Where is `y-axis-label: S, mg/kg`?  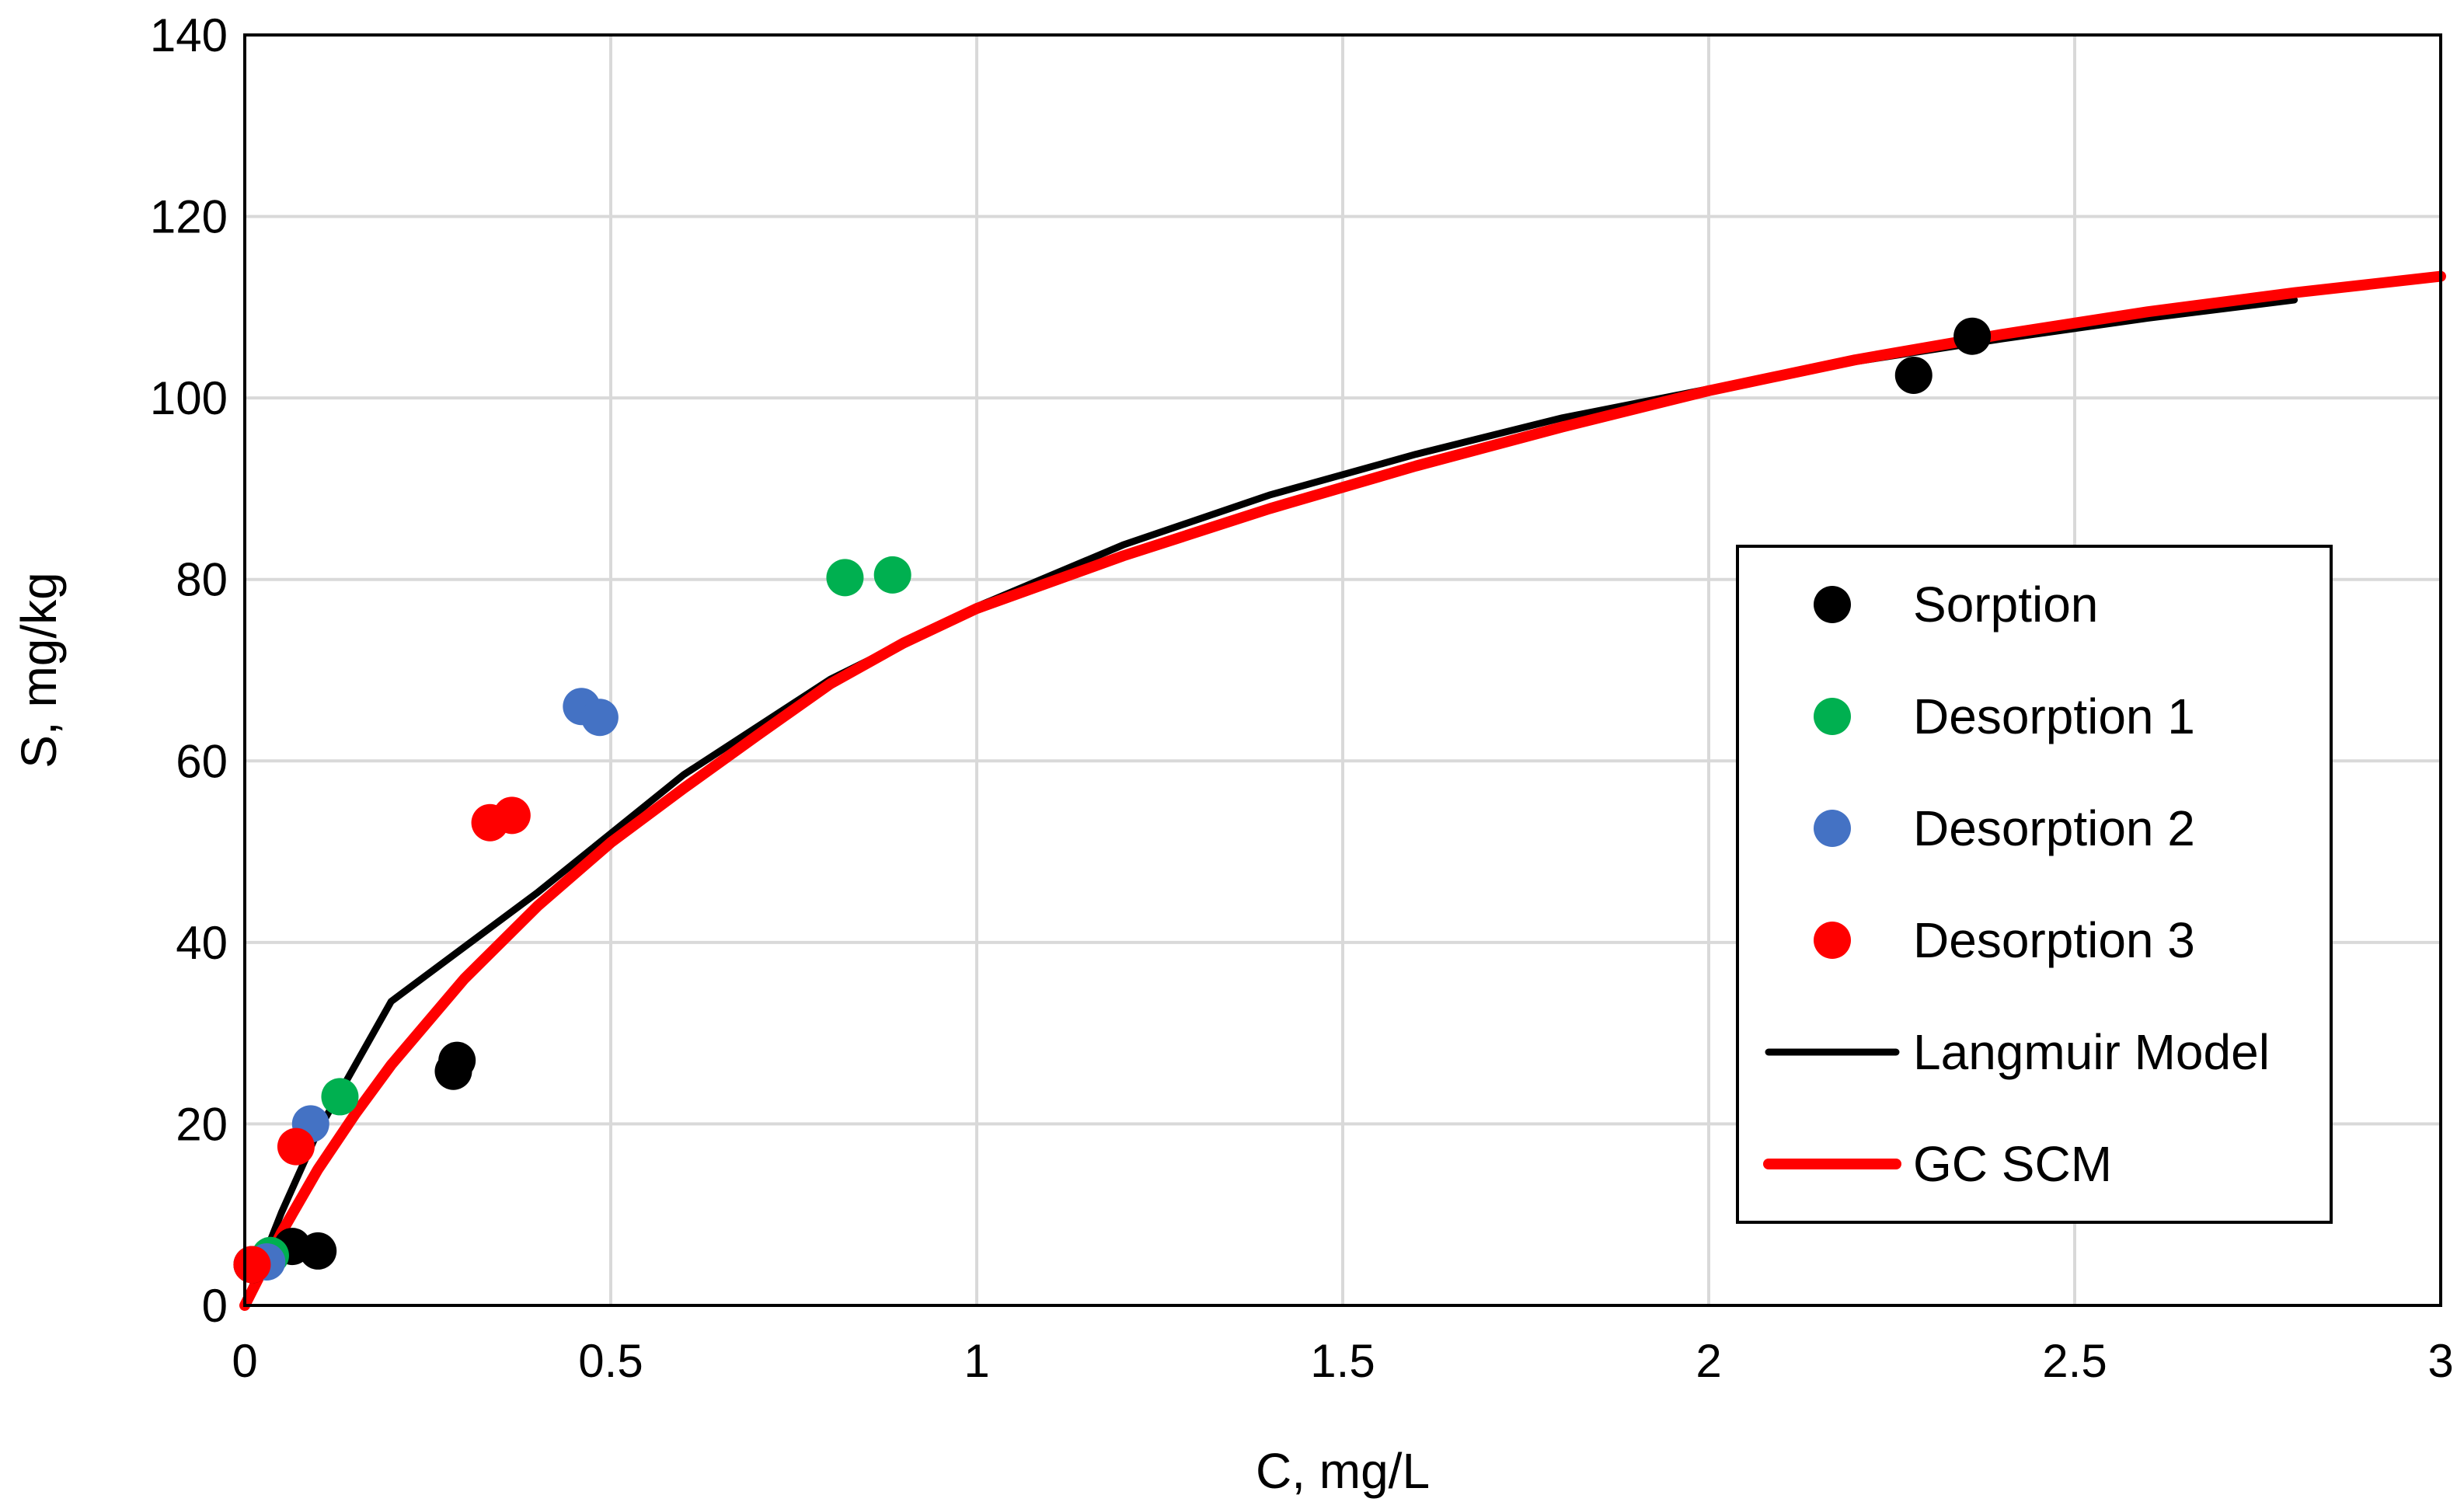 y-axis-label: S, mg/kg is located at coordinates (39, 670).